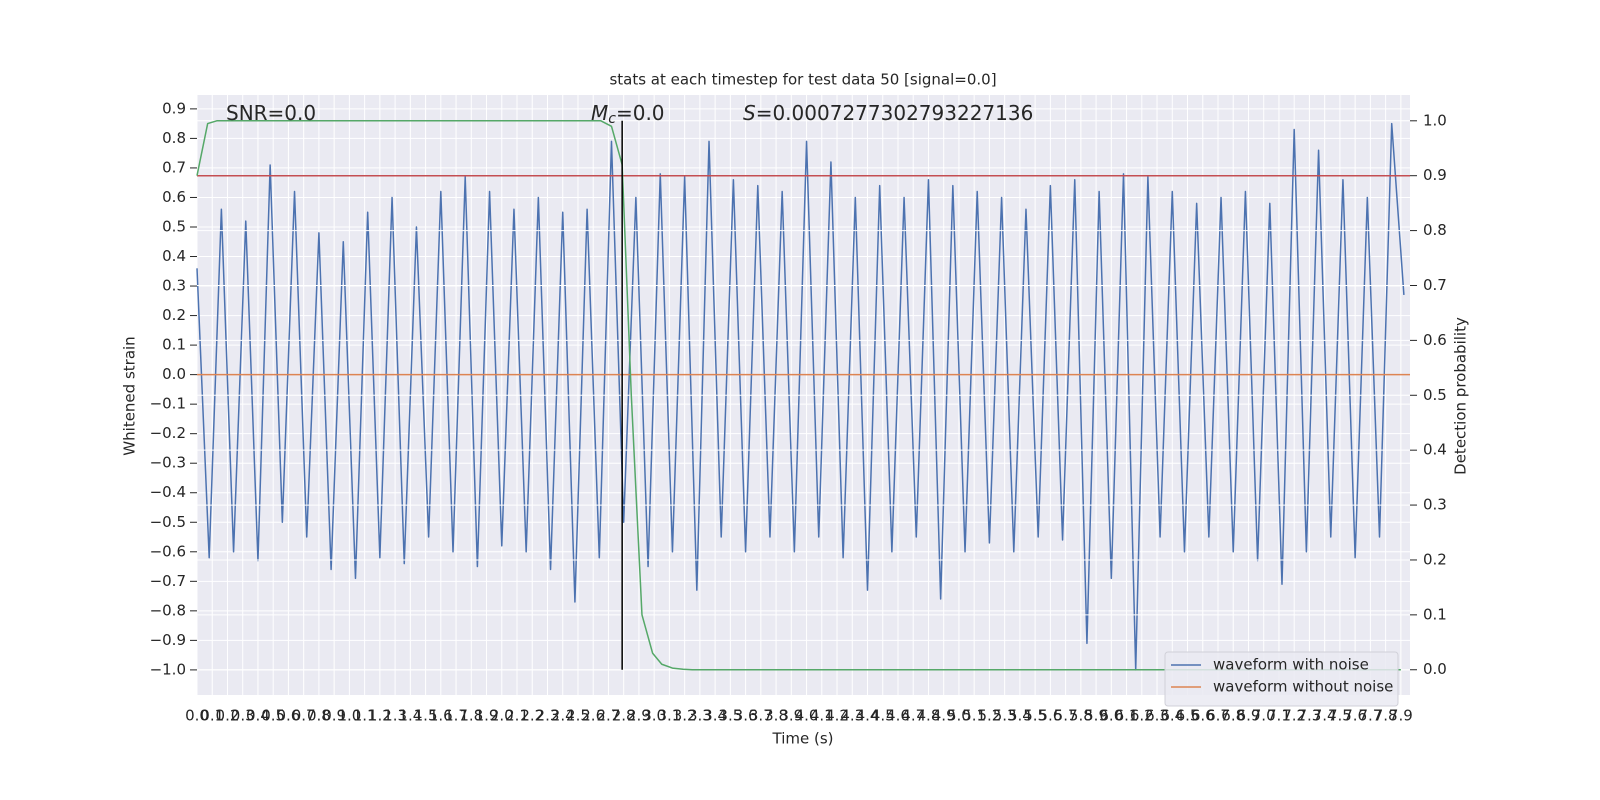 The height and width of the screenshot is (800, 1600). Describe the element at coordinates (1005, 716) in the screenshot. I see `x-tick-label: 5.3` at that location.